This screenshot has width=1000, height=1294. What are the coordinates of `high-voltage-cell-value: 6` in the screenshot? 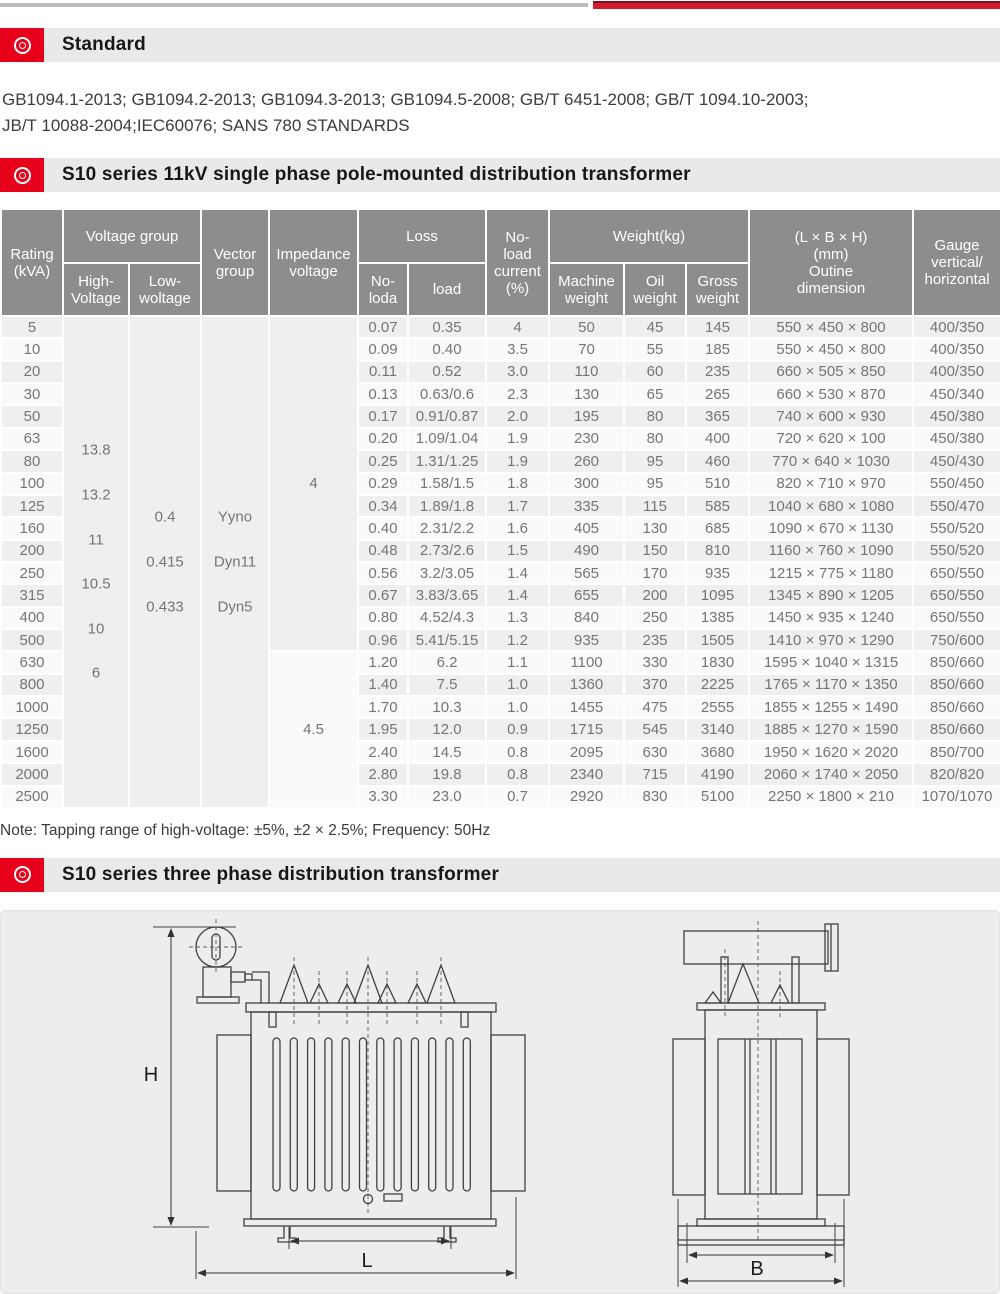 It's located at (96, 673).